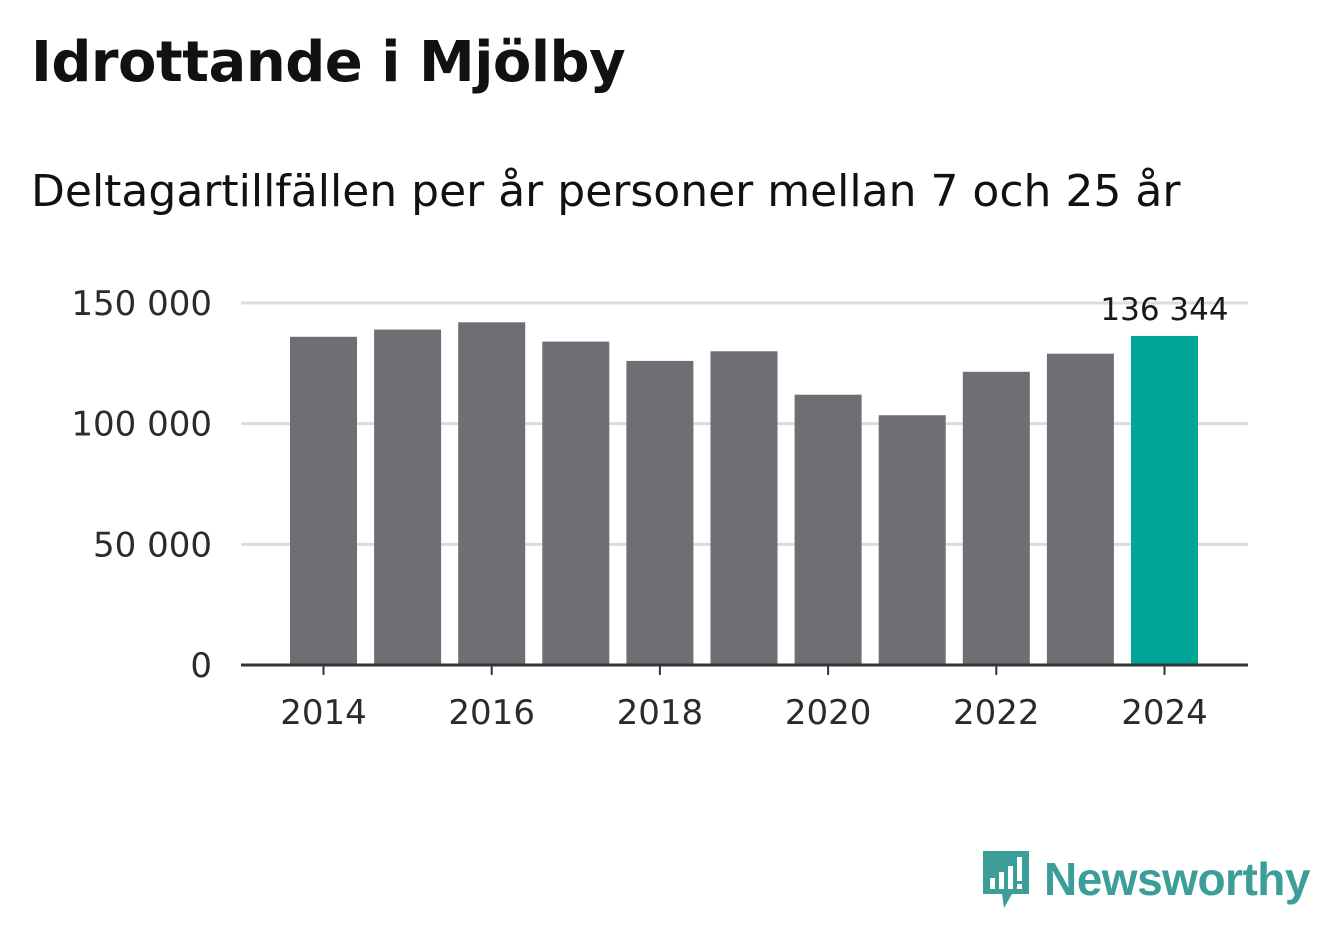 The width and height of the screenshot is (1322, 939). Describe the element at coordinates (1164, 713) in the screenshot. I see `x-tick-label: 2024` at that location.